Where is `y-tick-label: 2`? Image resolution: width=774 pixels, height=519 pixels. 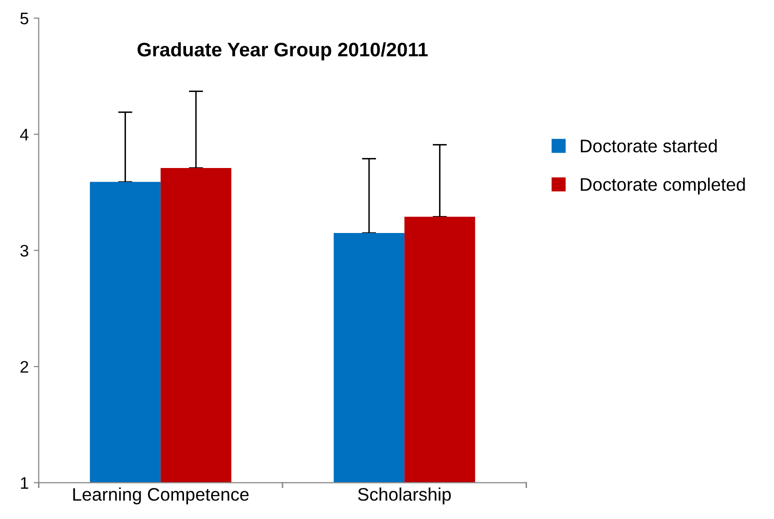
y-tick-label: 2 is located at coordinates (24, 366).